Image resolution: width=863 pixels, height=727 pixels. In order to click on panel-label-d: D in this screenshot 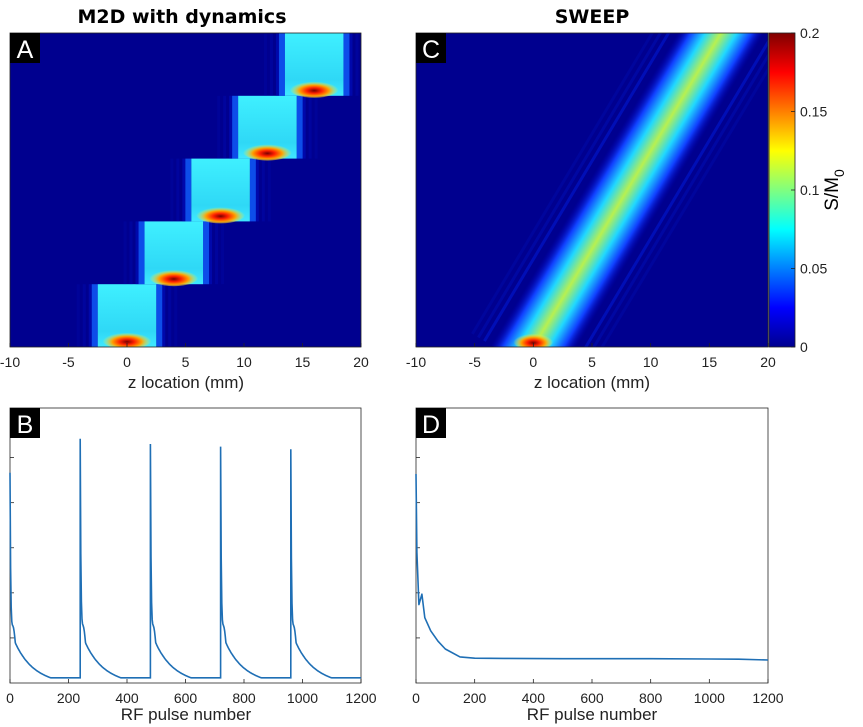, I will do `click(431, 423)`.